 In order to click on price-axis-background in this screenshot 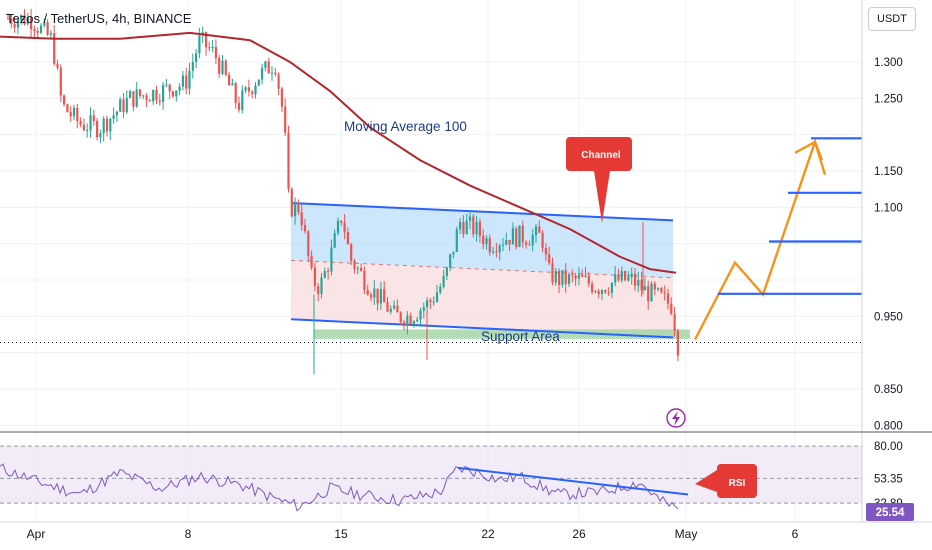, I will do `click(897, 275)`.